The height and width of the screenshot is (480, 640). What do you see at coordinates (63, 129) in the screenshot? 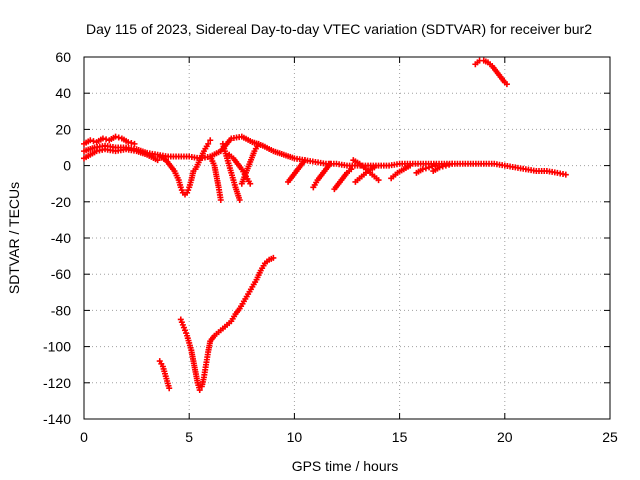
I see `y-tick-label: 20` at bounding box center [63, 129].